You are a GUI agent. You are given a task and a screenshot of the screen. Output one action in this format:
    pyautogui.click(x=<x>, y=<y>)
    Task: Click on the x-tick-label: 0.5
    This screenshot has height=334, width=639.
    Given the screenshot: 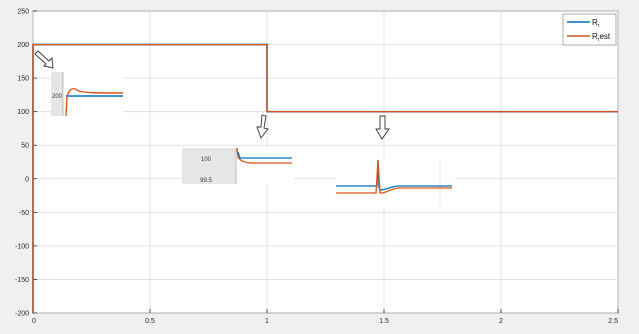 What is the action you would take?
    pyautogui.click(x=150, y=321)
    